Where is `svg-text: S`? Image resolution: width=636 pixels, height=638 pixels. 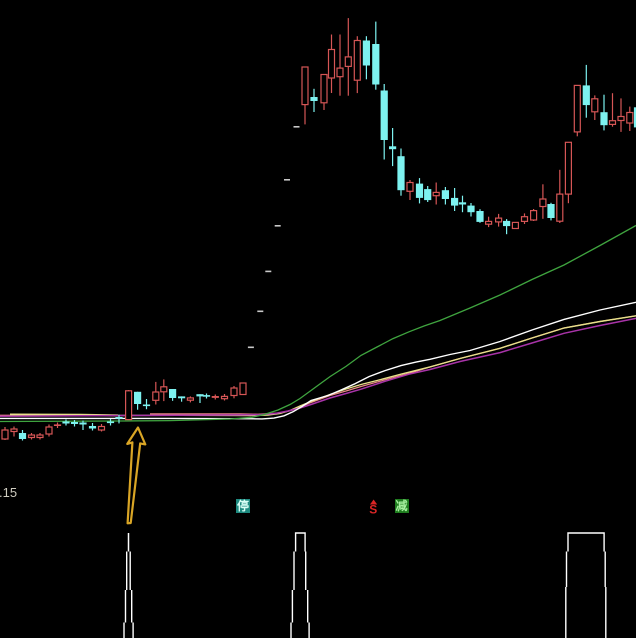 svg-text: S is located at coordinates (373, 510).